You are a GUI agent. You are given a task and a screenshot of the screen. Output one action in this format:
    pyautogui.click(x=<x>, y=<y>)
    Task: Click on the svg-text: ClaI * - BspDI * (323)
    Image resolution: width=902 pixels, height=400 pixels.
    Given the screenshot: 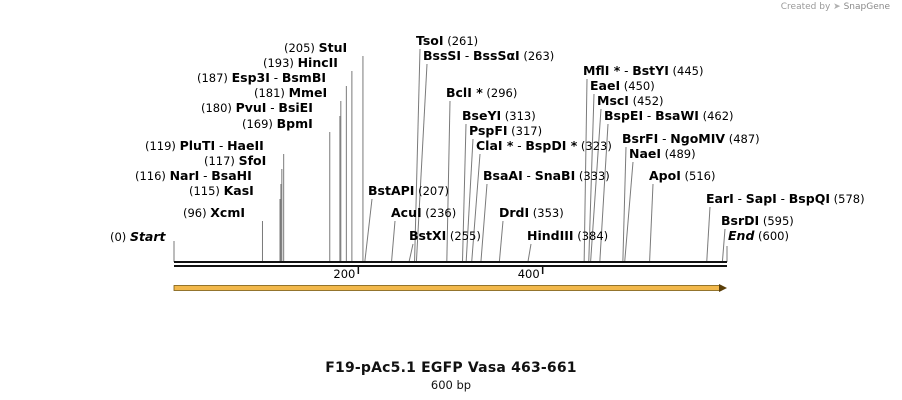 What is the action you would take?
    pyautogui.click(x=544, y=145)
    